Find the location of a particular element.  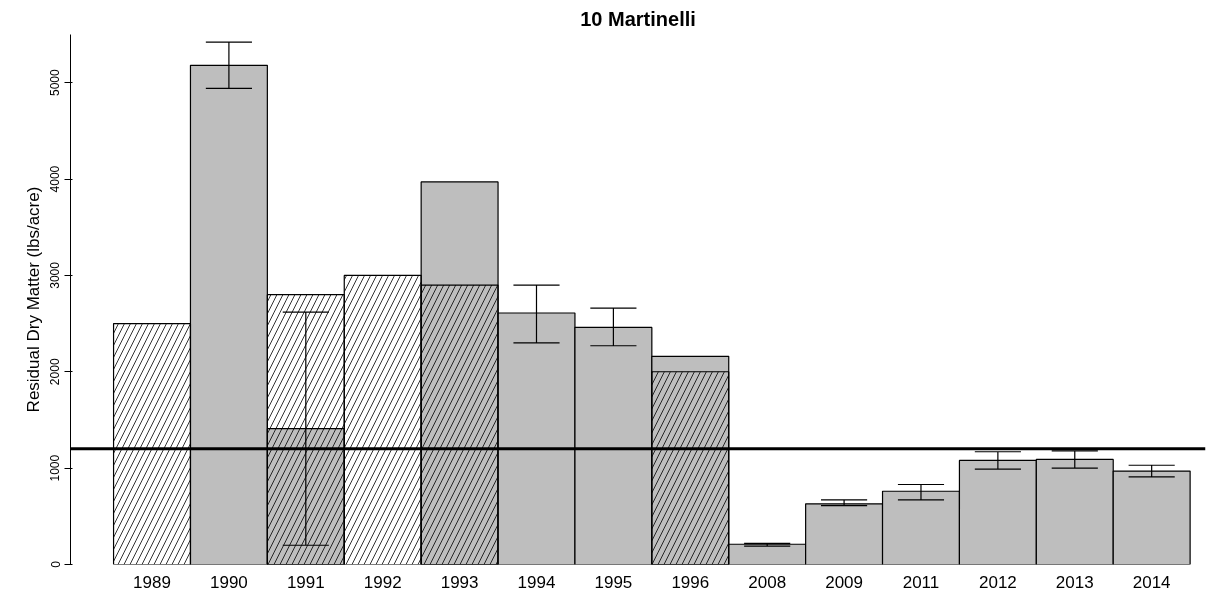

y-tick-label: 1000 is located at coordinates (55, 468).